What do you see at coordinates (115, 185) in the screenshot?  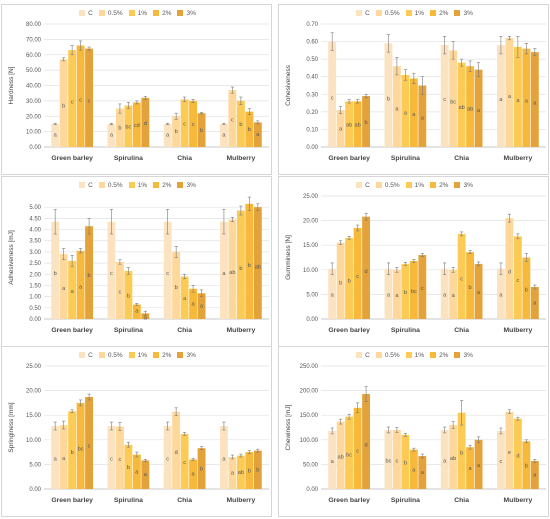 I see `legend-label: 0.5%` at bounding box center [115, 185].